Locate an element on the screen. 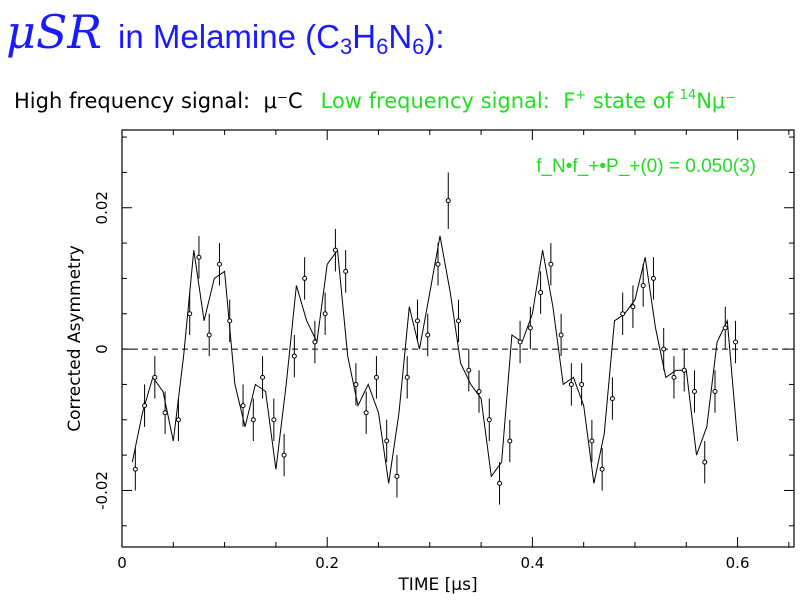 This screenshot has height=600, width=800. x-axis-label: TIME [μs] is located at coordinates (437, 585).